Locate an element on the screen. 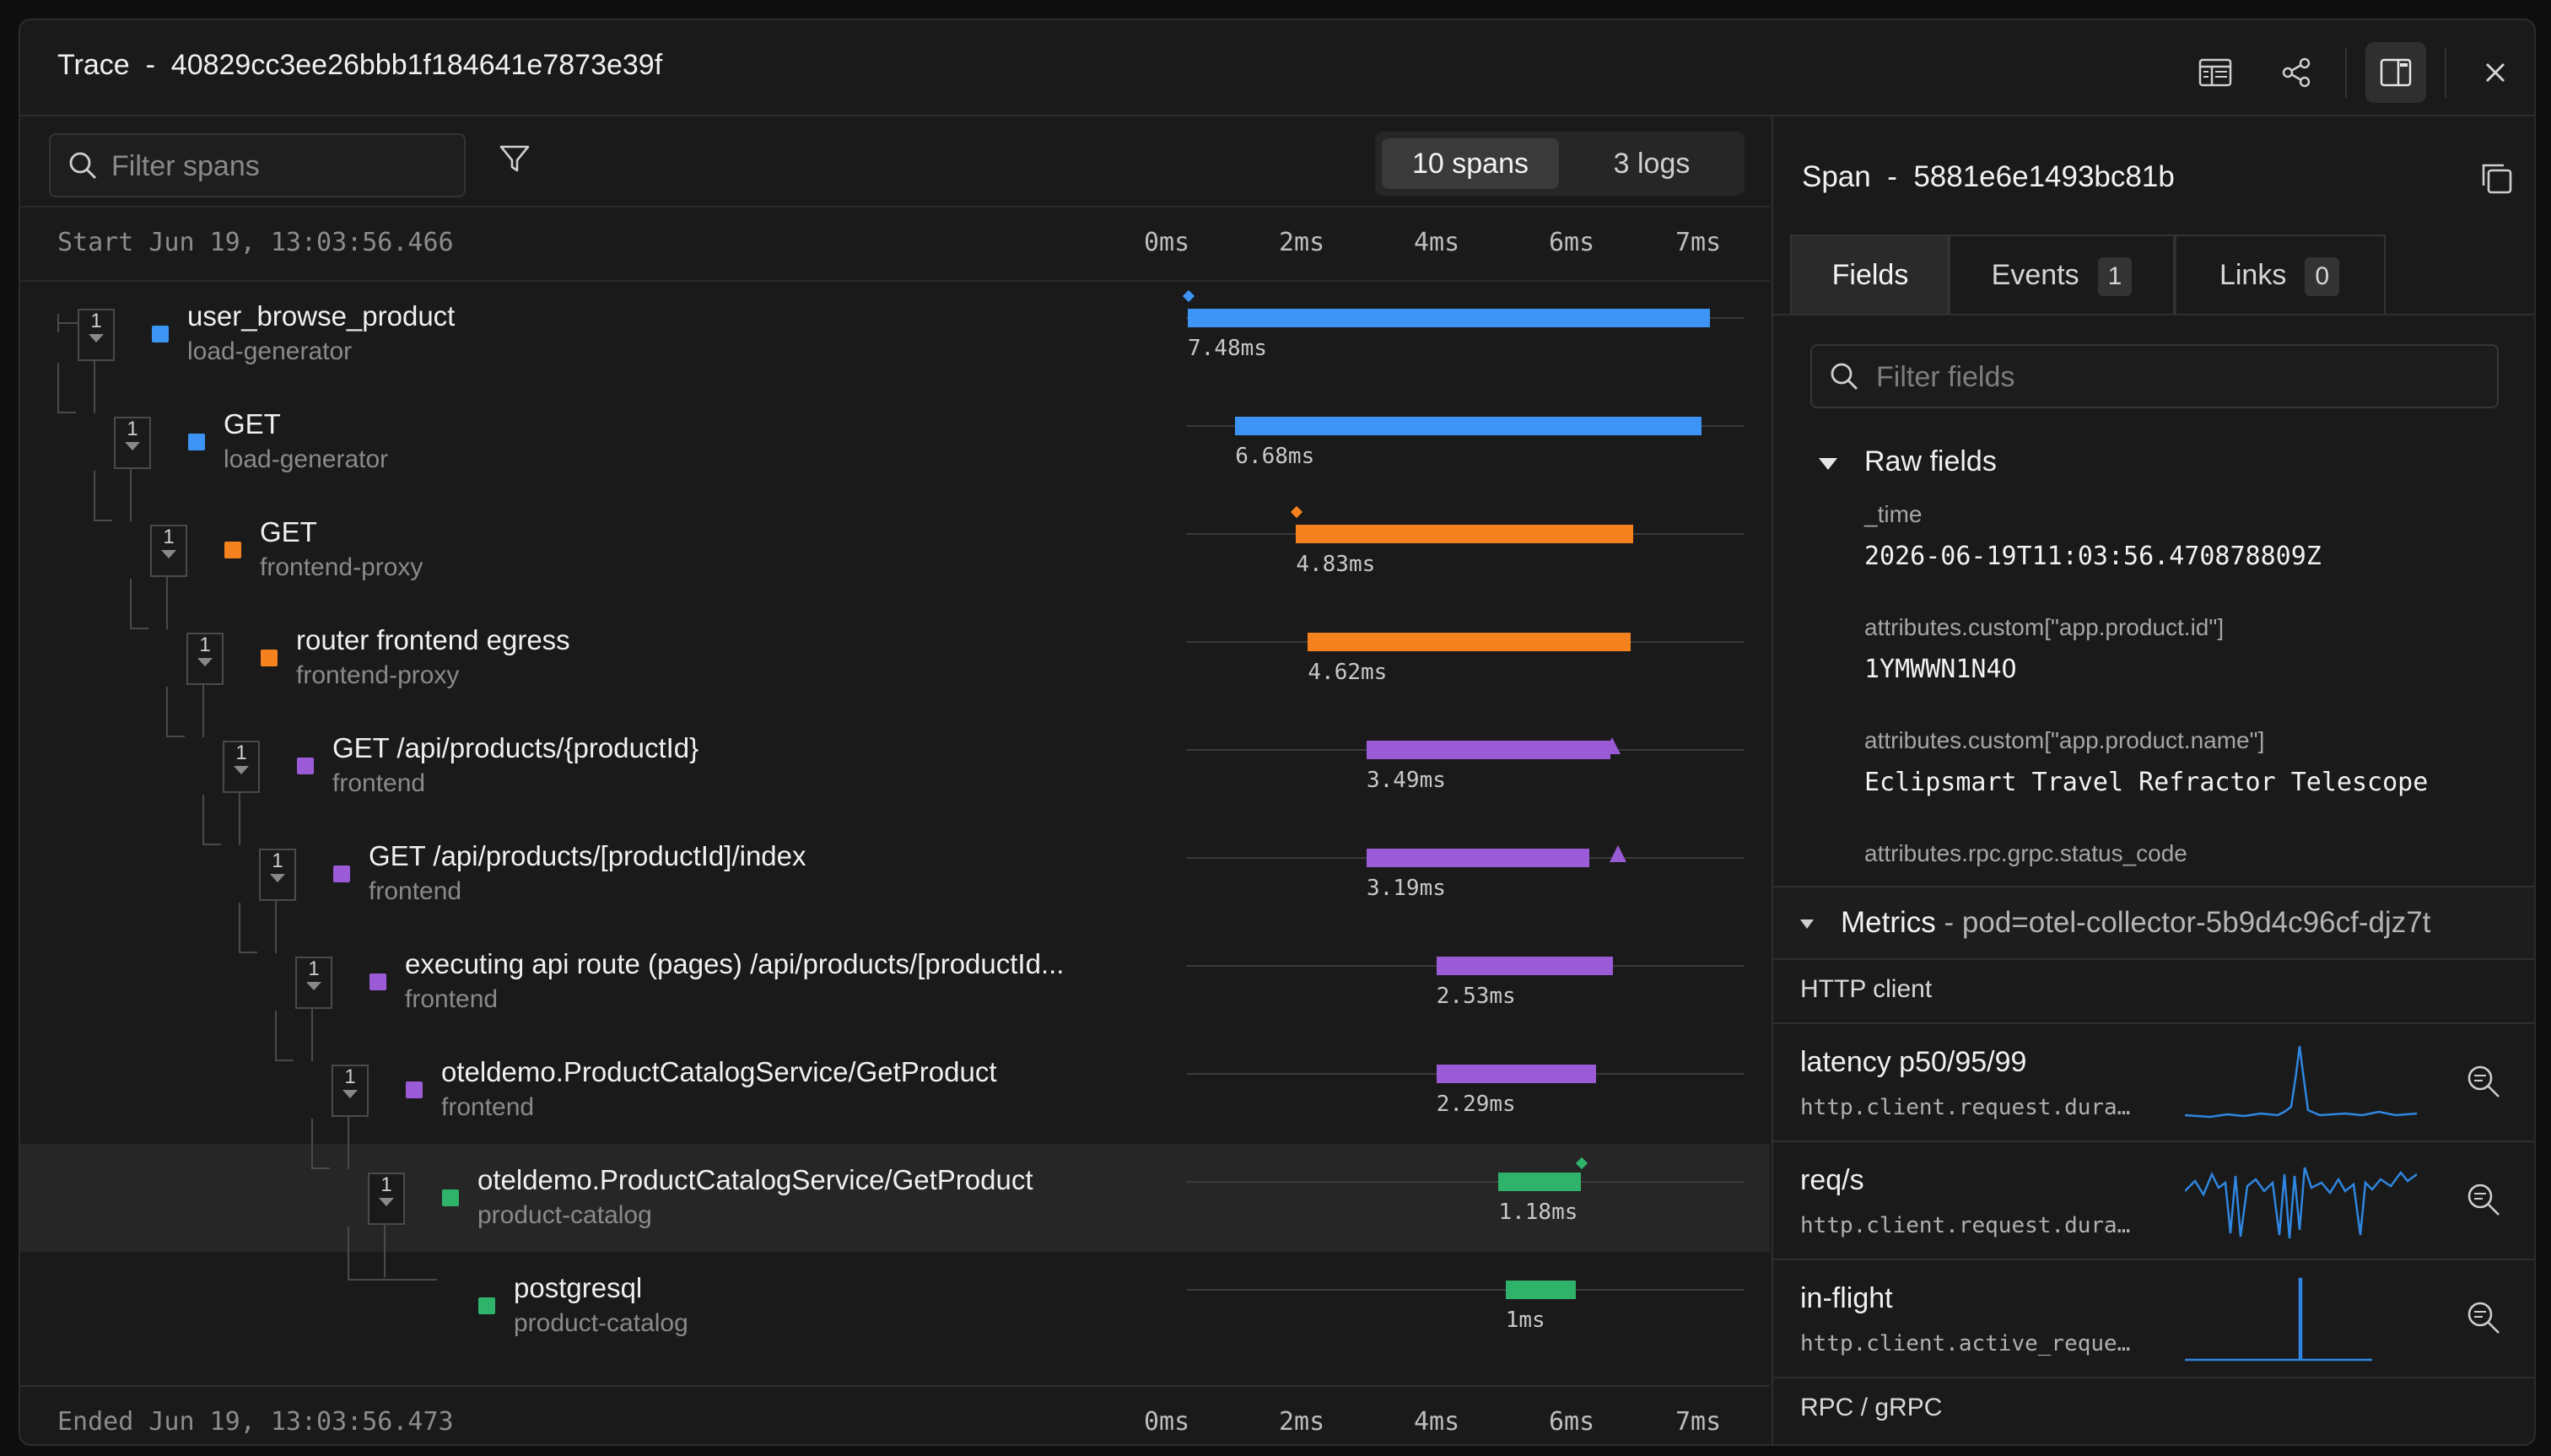  tick-label: 4ms is located at coordinates (1437, 1422).